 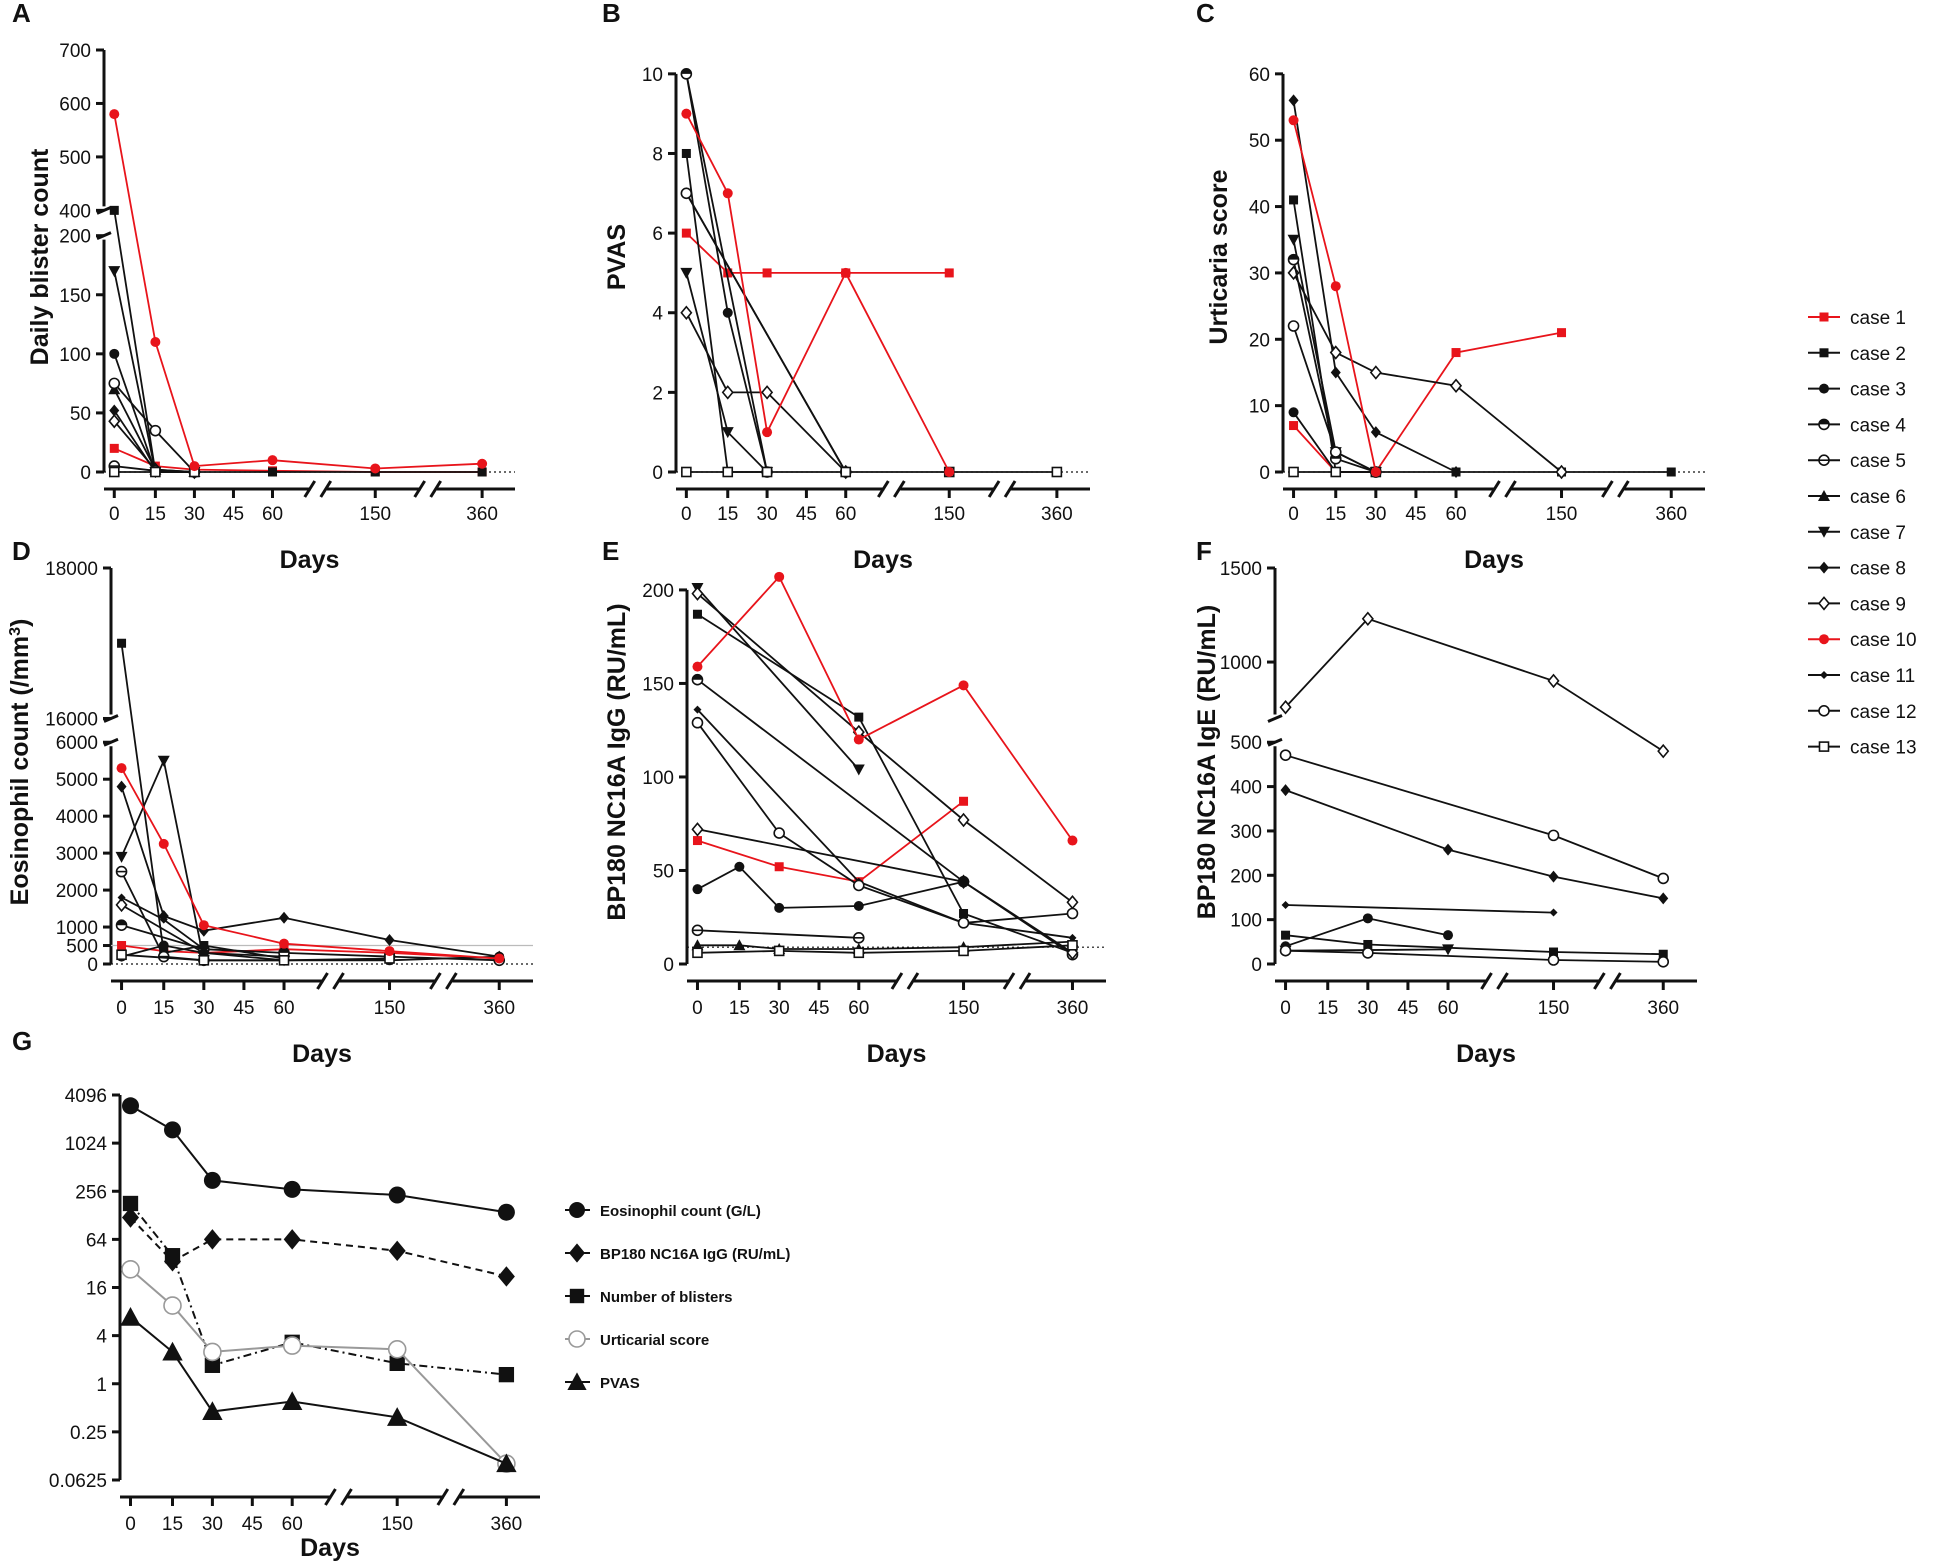 What do you see at coordinates (657, 393) in the screenshot?
I see `y-tick-label: 2` at bounding box center [657, 393].